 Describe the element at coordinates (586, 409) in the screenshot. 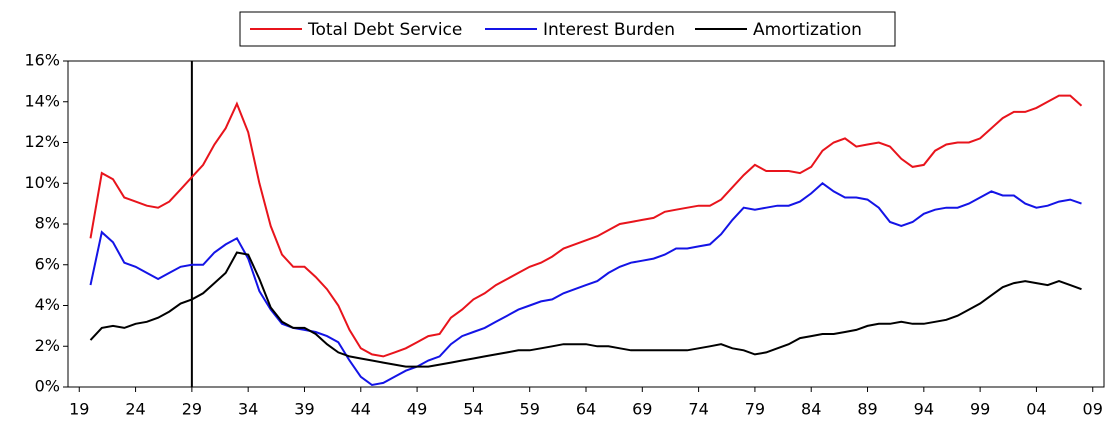

I see `x-tick-label: 64` at that location.